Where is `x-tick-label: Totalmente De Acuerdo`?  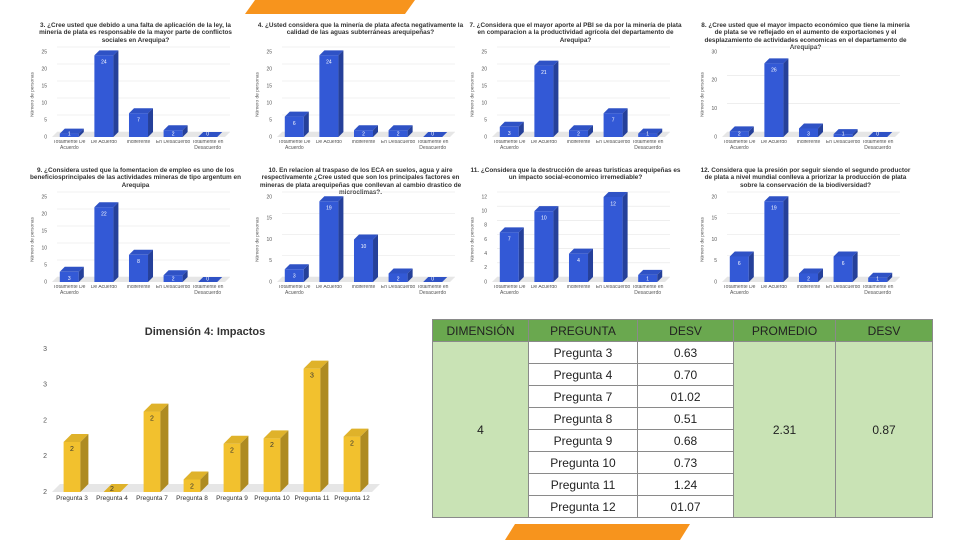 x-tick-label: Totalmente De Acuerdo is located at coordinates (509, 145).